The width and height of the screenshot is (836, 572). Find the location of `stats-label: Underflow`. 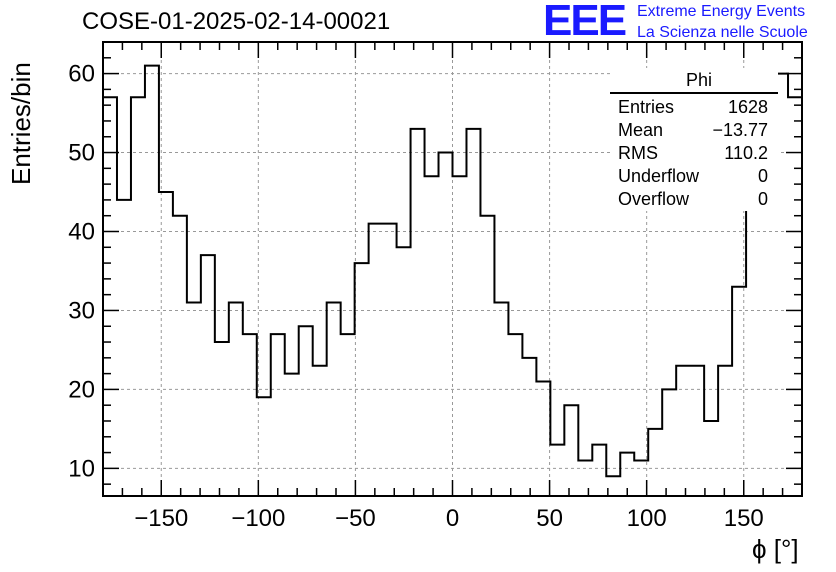

stats-label: Underflow is located at coordinates (659, 176).